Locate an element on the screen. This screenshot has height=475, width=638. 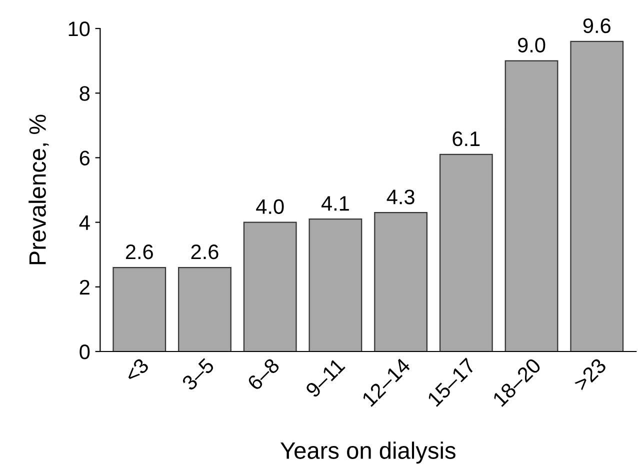
data-label: 4.3 is located at coordinates (400, 197).